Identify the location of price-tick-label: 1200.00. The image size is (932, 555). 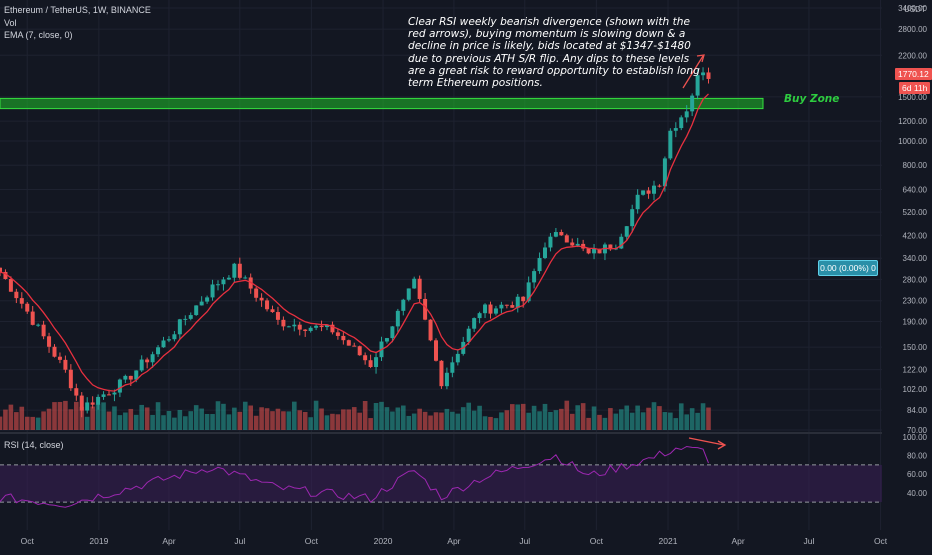
(912, 121).